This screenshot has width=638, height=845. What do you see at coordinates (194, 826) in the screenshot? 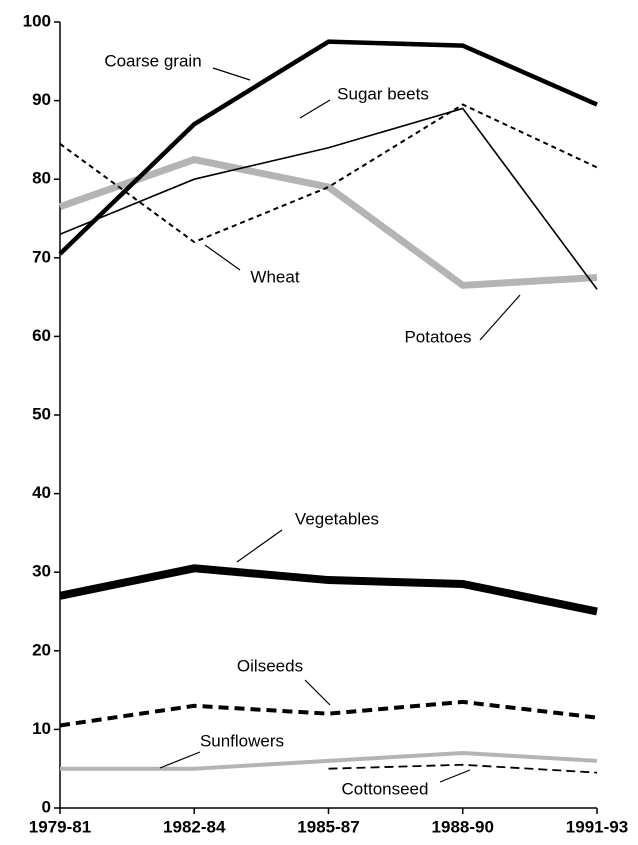
I see `x-tick-label: 1982-84` at bounding box center [194, 826].